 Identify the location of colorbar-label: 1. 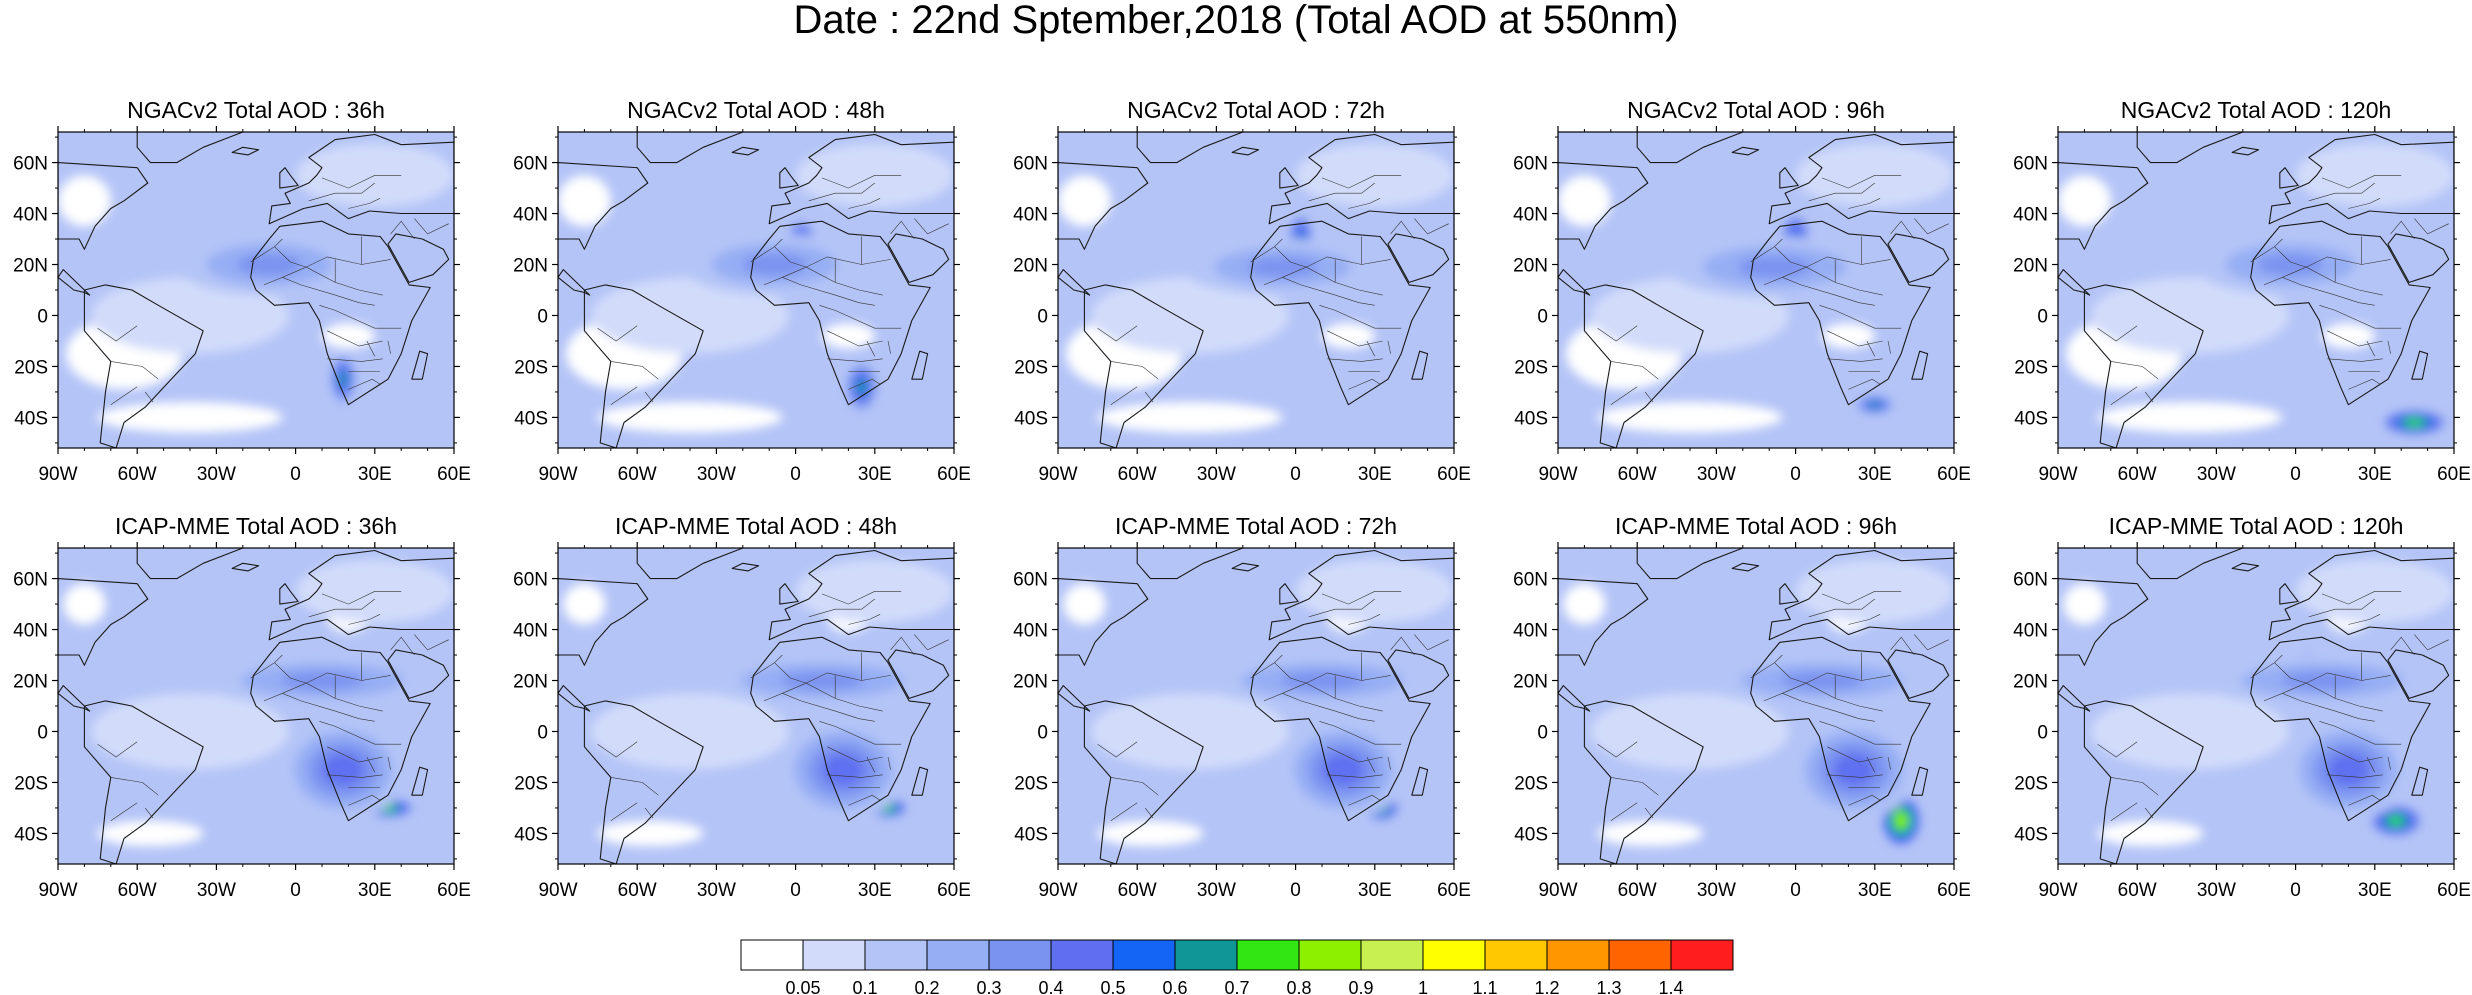
(1423, 986).